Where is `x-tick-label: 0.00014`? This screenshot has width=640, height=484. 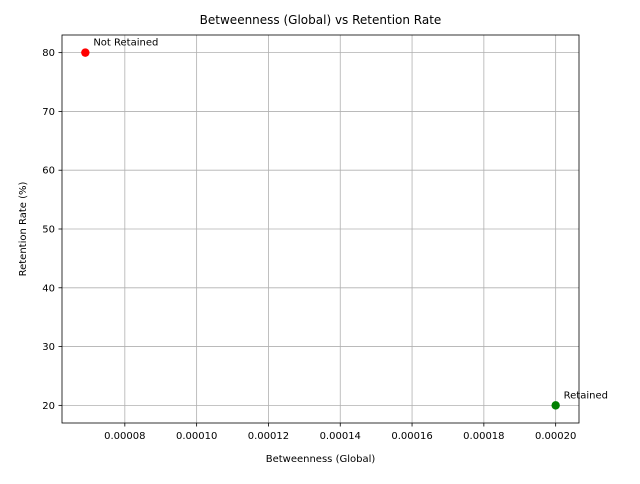
x-tick-label: 0.00014 is located at coordinates (340, 436).